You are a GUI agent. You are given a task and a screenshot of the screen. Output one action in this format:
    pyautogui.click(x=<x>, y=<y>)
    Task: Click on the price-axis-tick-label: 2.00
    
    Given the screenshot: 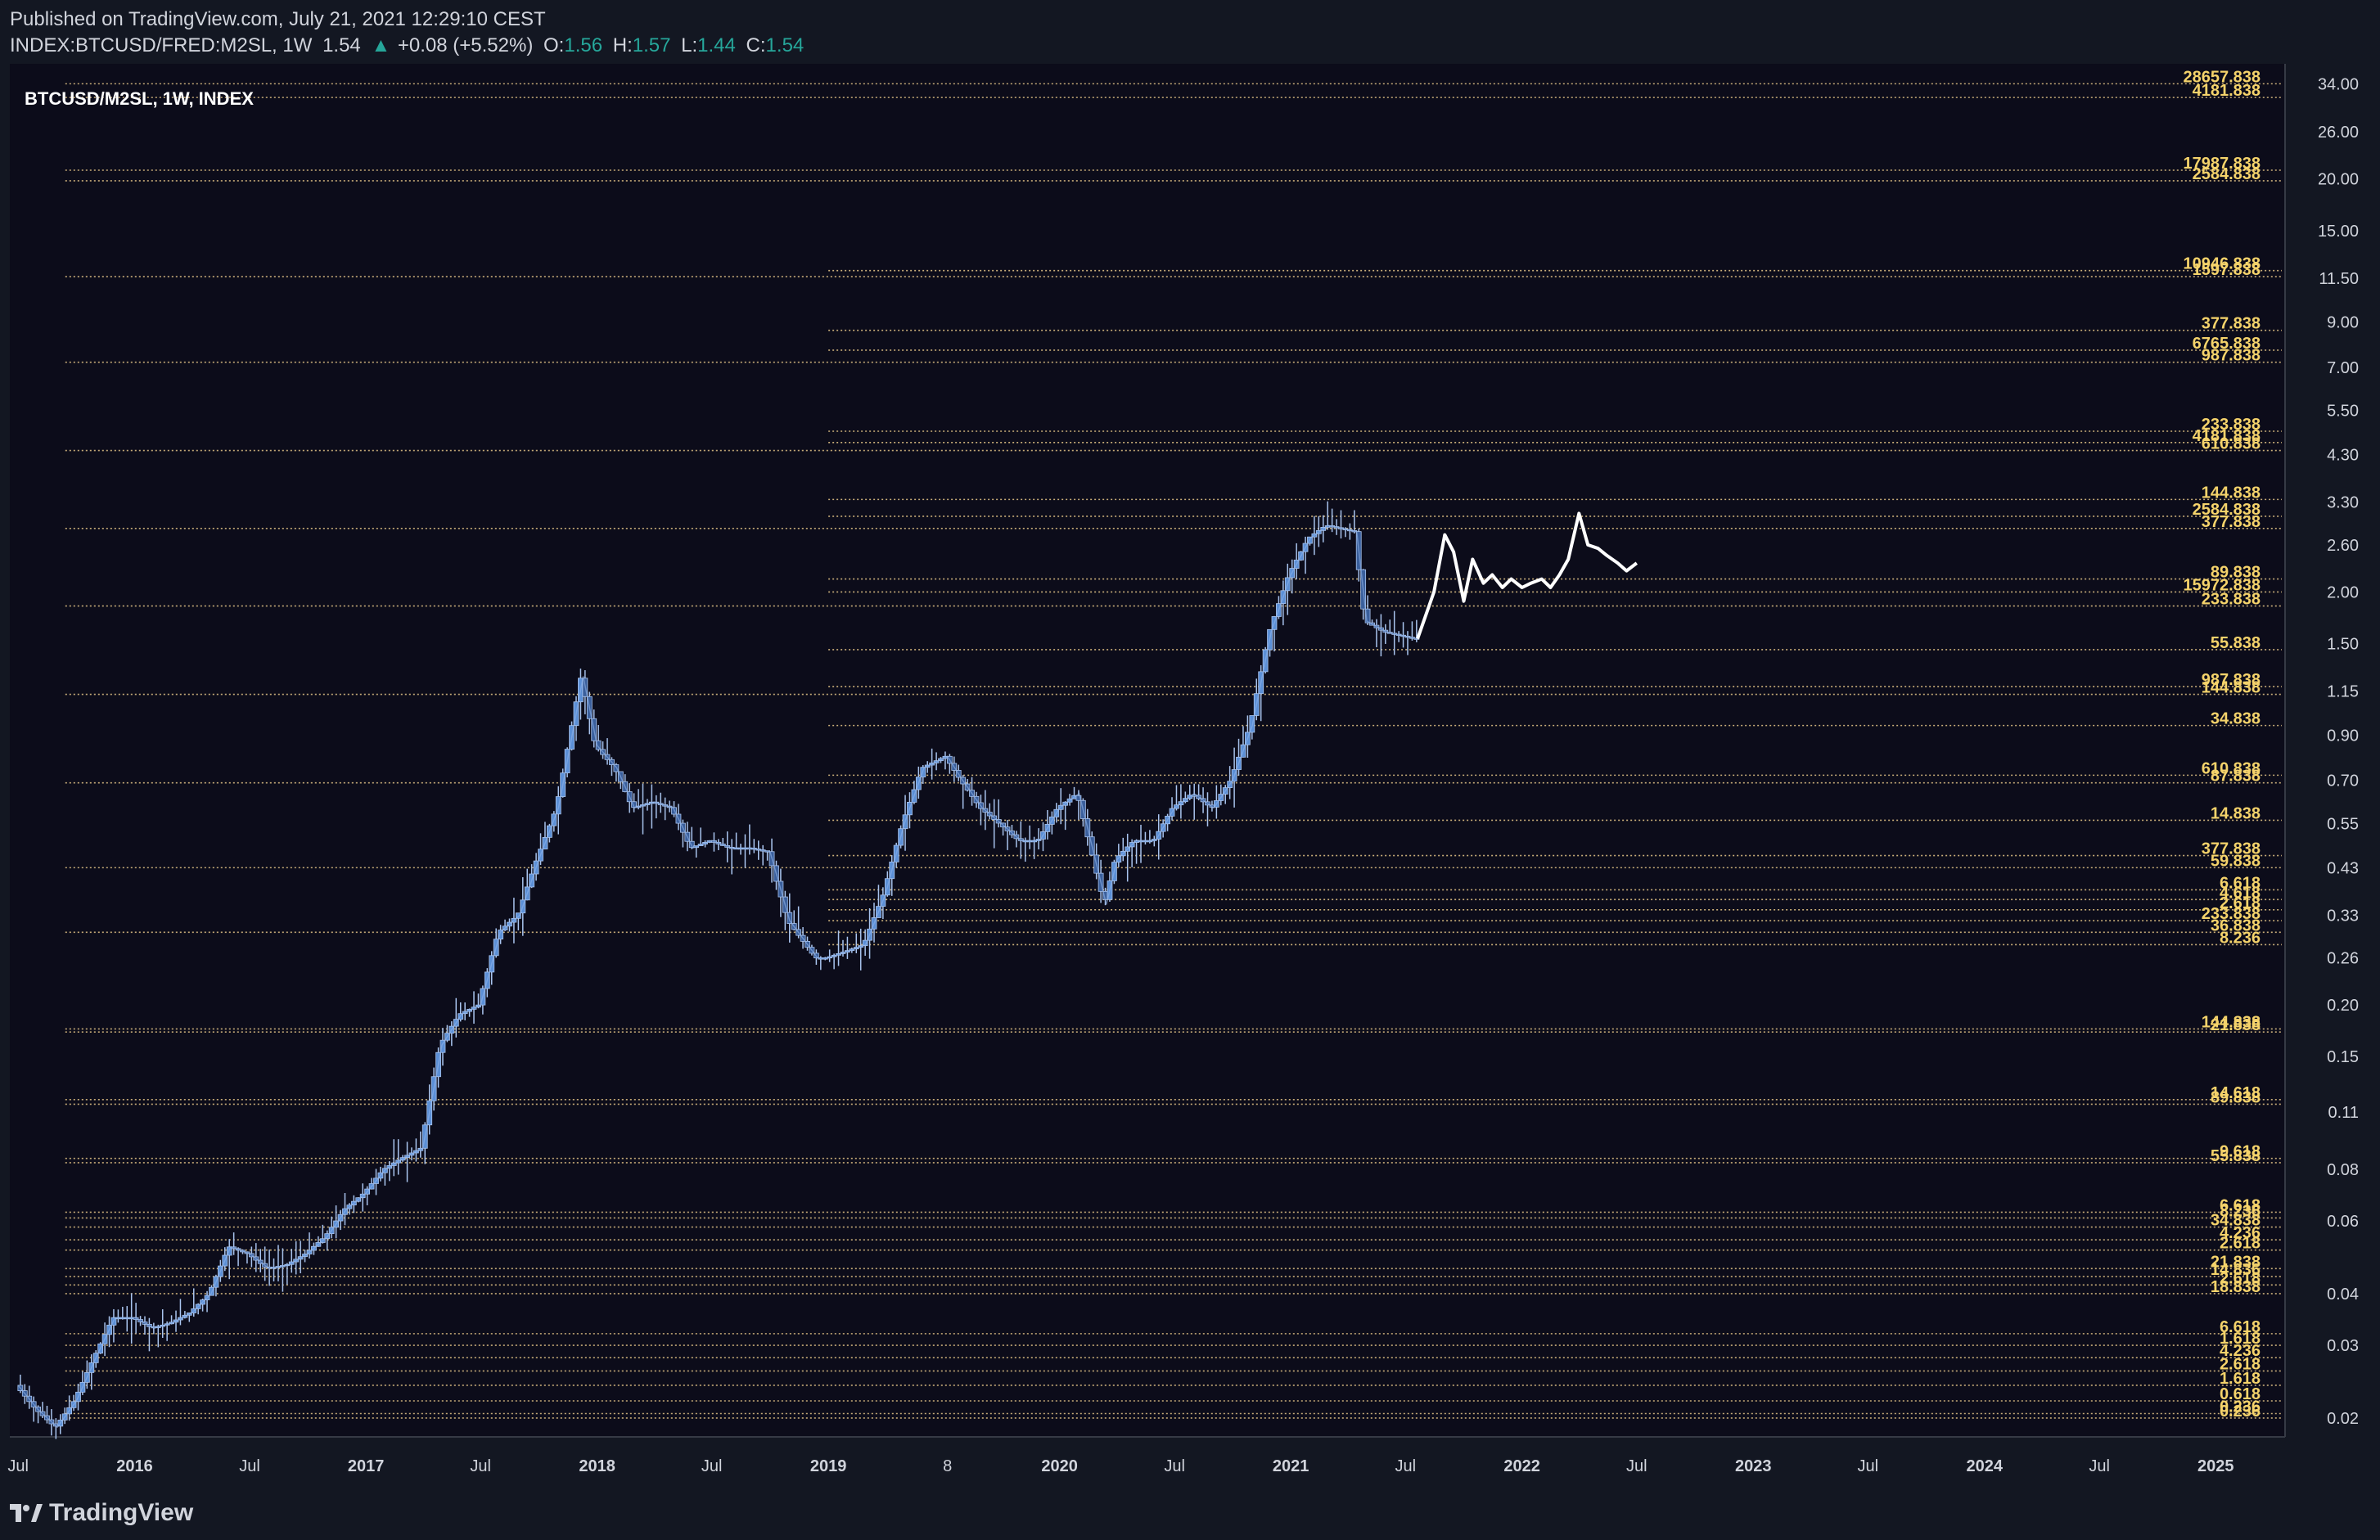 What is the action you would take?
    pyautogui.click(x=2343, y=592)
    